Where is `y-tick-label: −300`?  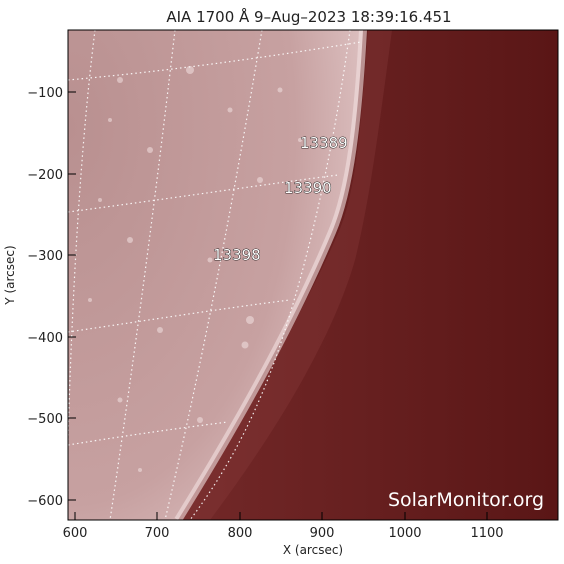
y-tick-label: −300 is located at coordinates (45, 256).